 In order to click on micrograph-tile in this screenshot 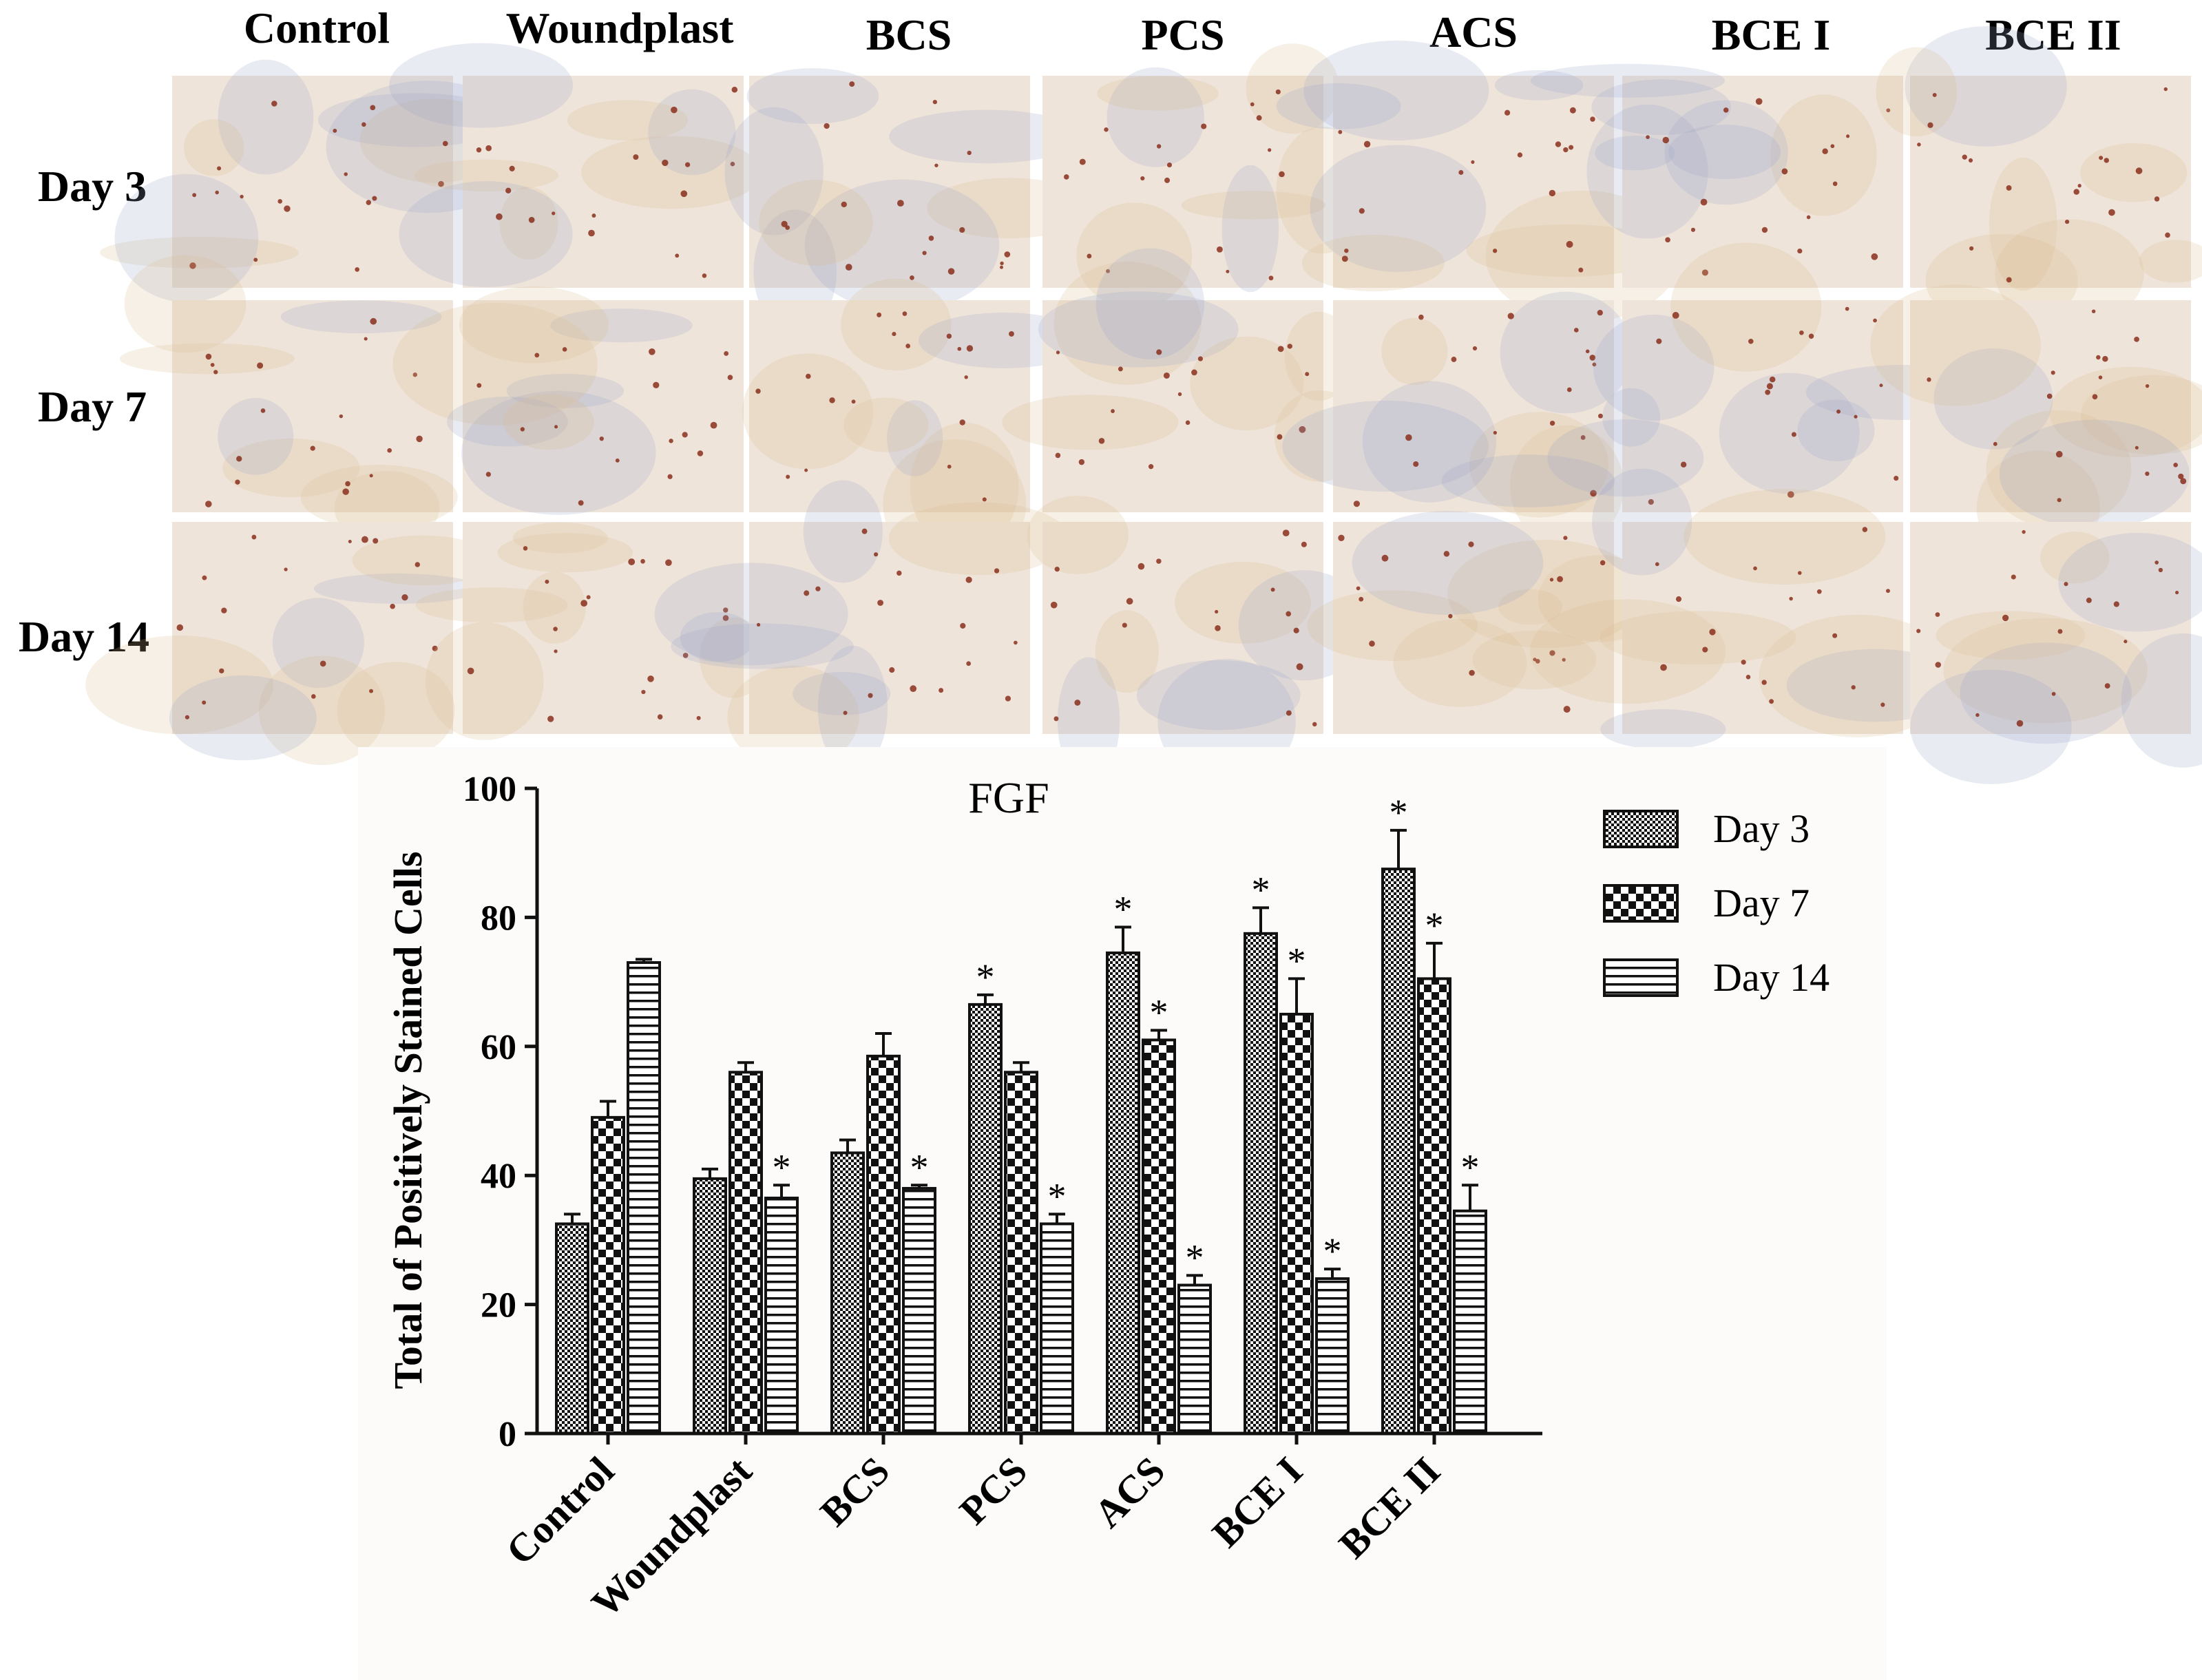, I will do `click(575, 165)`.